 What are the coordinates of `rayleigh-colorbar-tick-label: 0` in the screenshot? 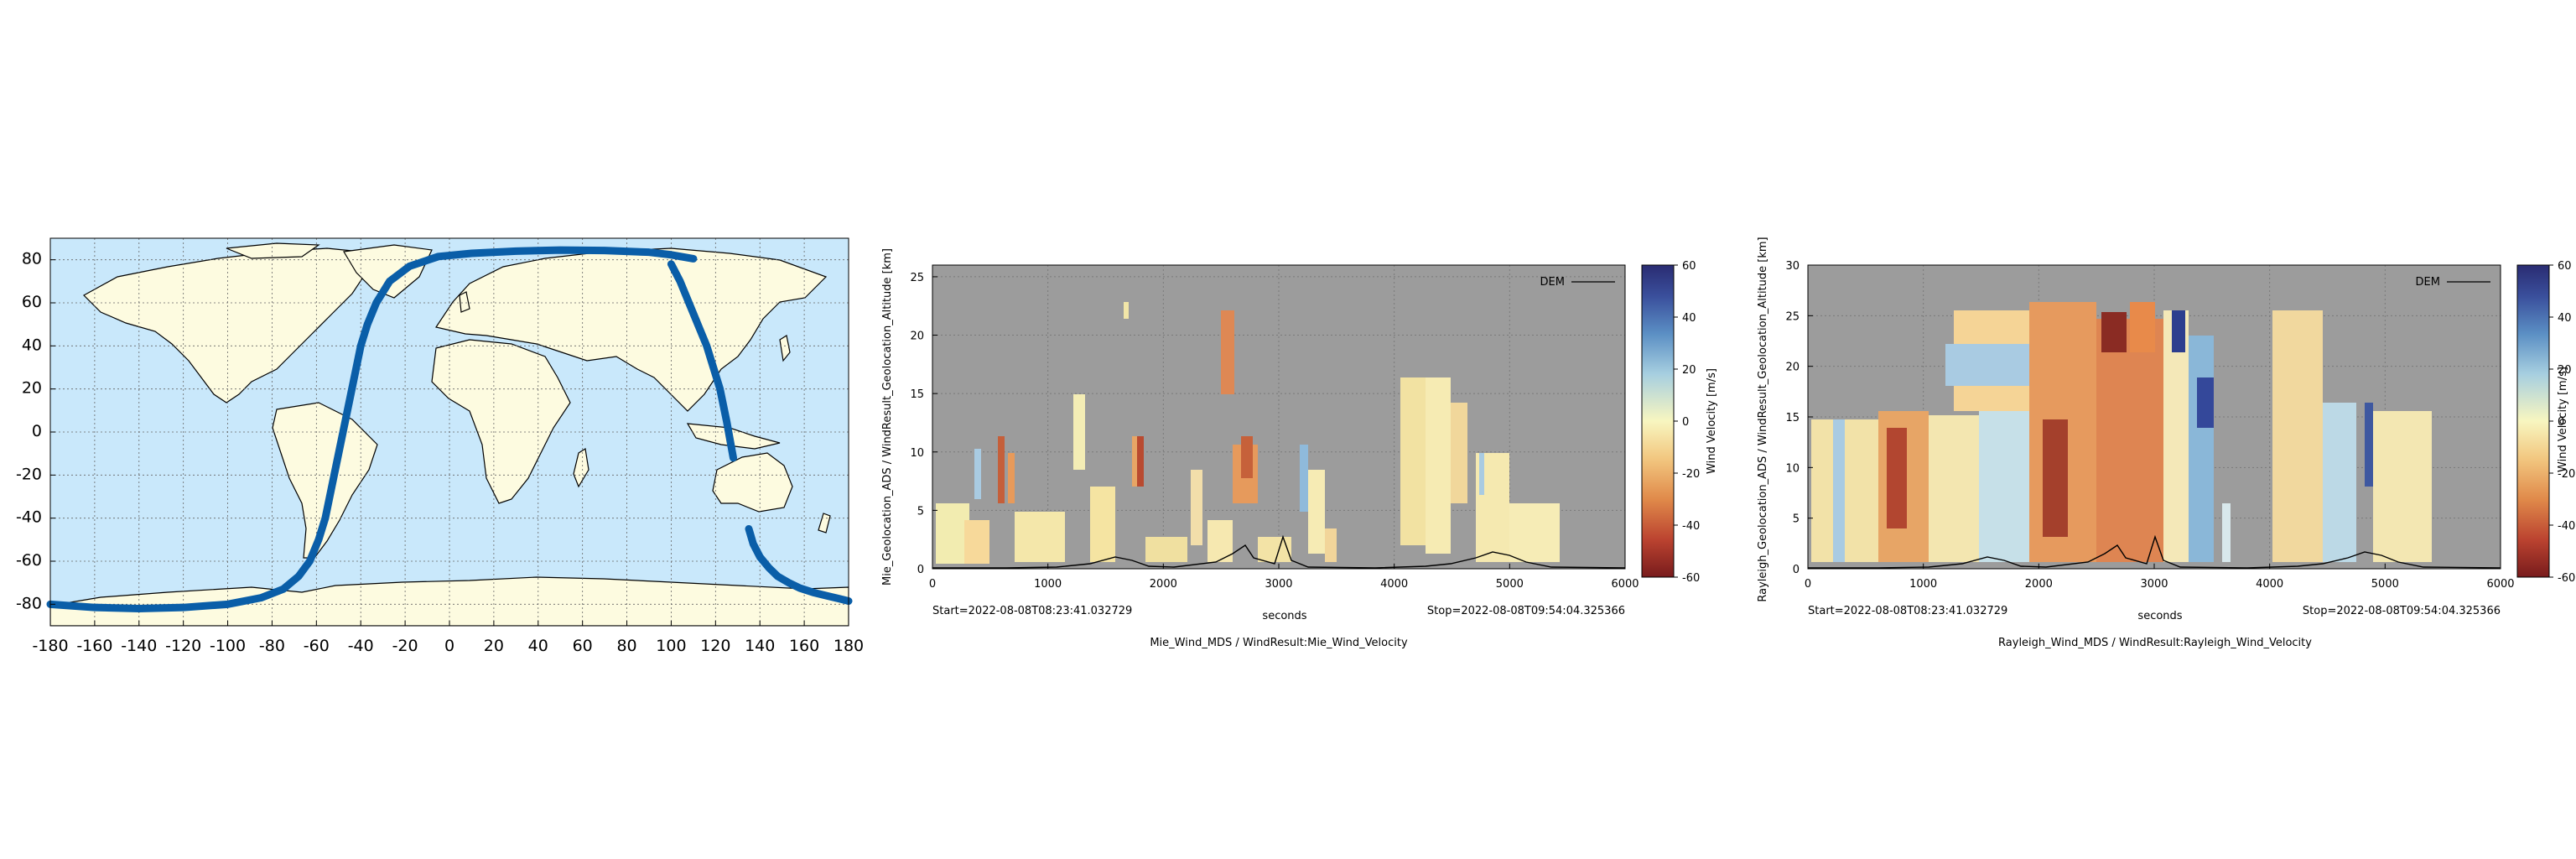 It's located at (2561, 422).